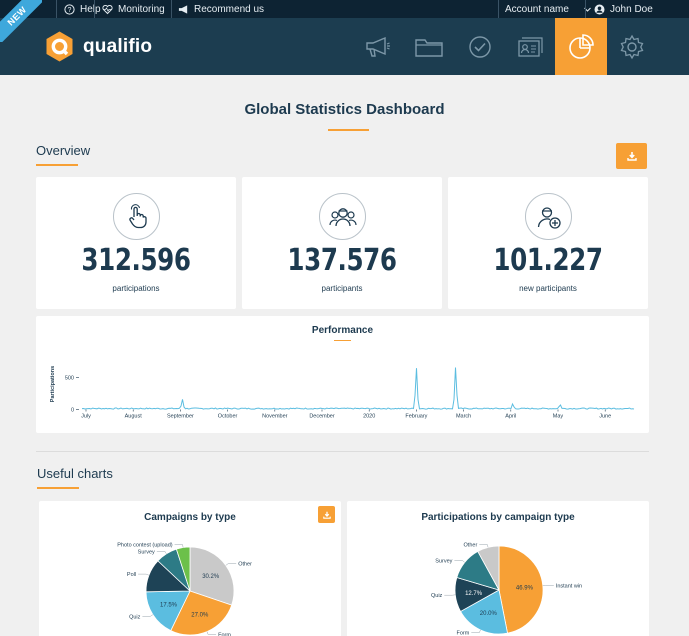 The image size is (689, 636). I want to click on stat-card-participations: 312.596 participations, so click(136, 243).